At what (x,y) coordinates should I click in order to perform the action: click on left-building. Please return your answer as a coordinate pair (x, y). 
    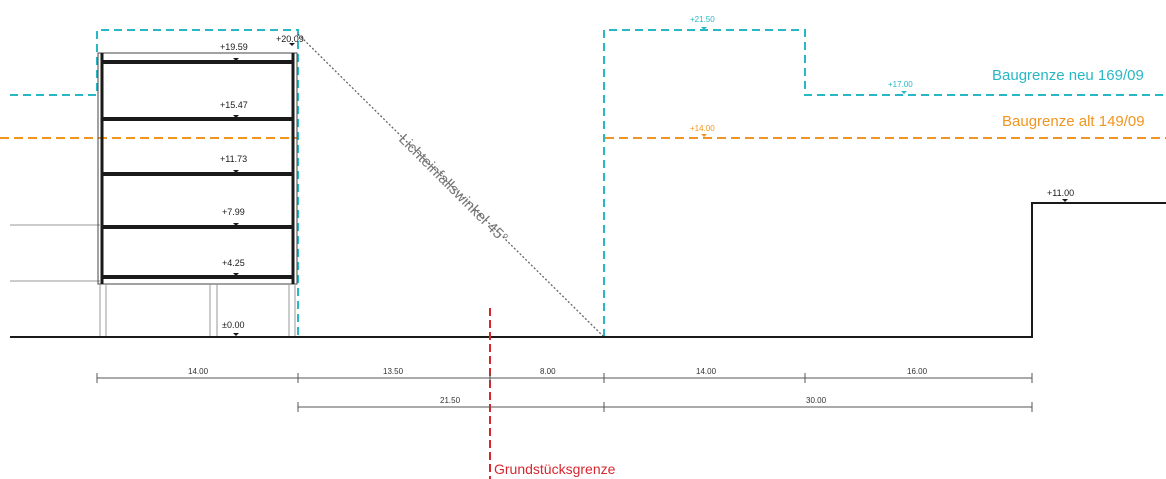
    Looking at the image, I should click on (197, 194).